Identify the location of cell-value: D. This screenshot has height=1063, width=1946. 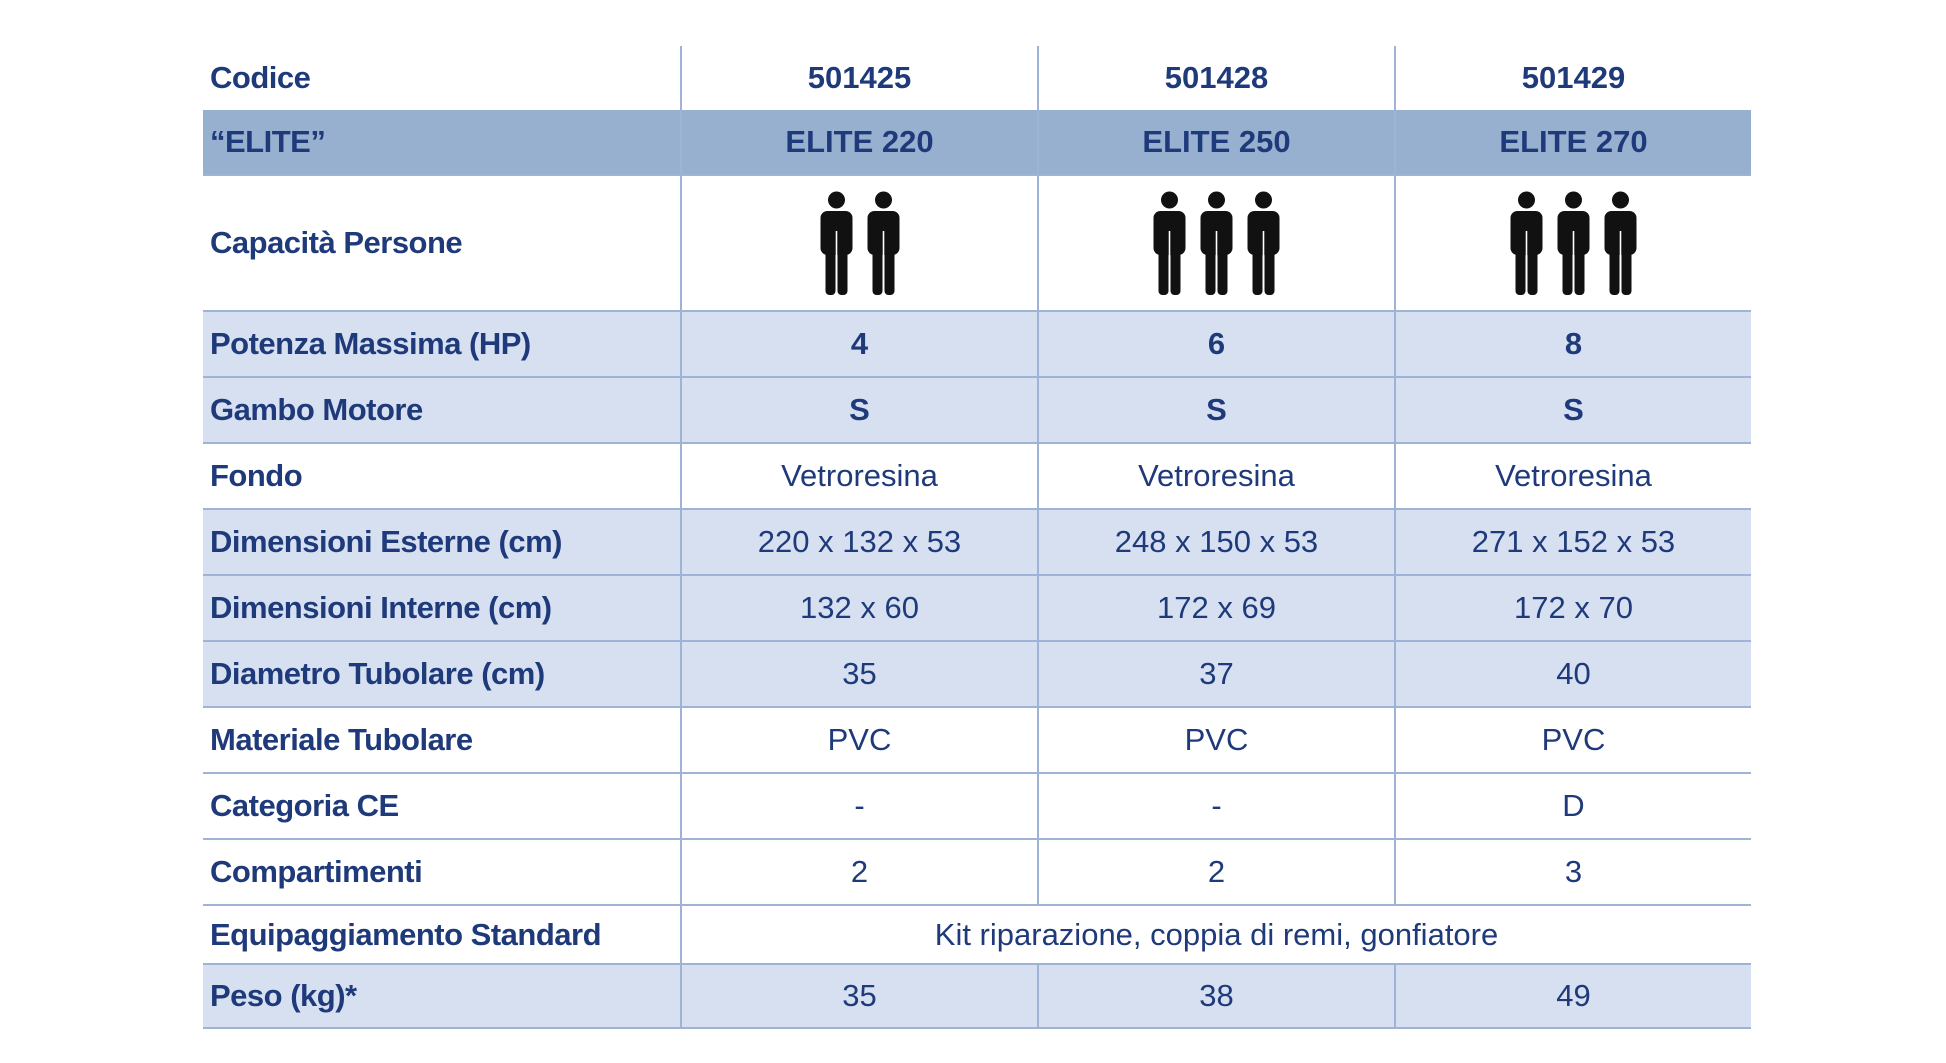
(1572, 806).